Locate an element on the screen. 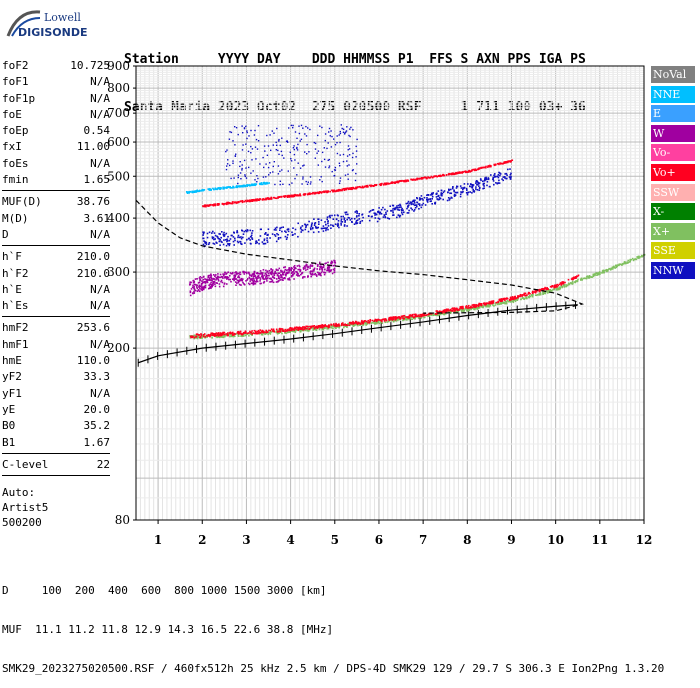  param-key: yF2 is located at coordinates (12, 377).